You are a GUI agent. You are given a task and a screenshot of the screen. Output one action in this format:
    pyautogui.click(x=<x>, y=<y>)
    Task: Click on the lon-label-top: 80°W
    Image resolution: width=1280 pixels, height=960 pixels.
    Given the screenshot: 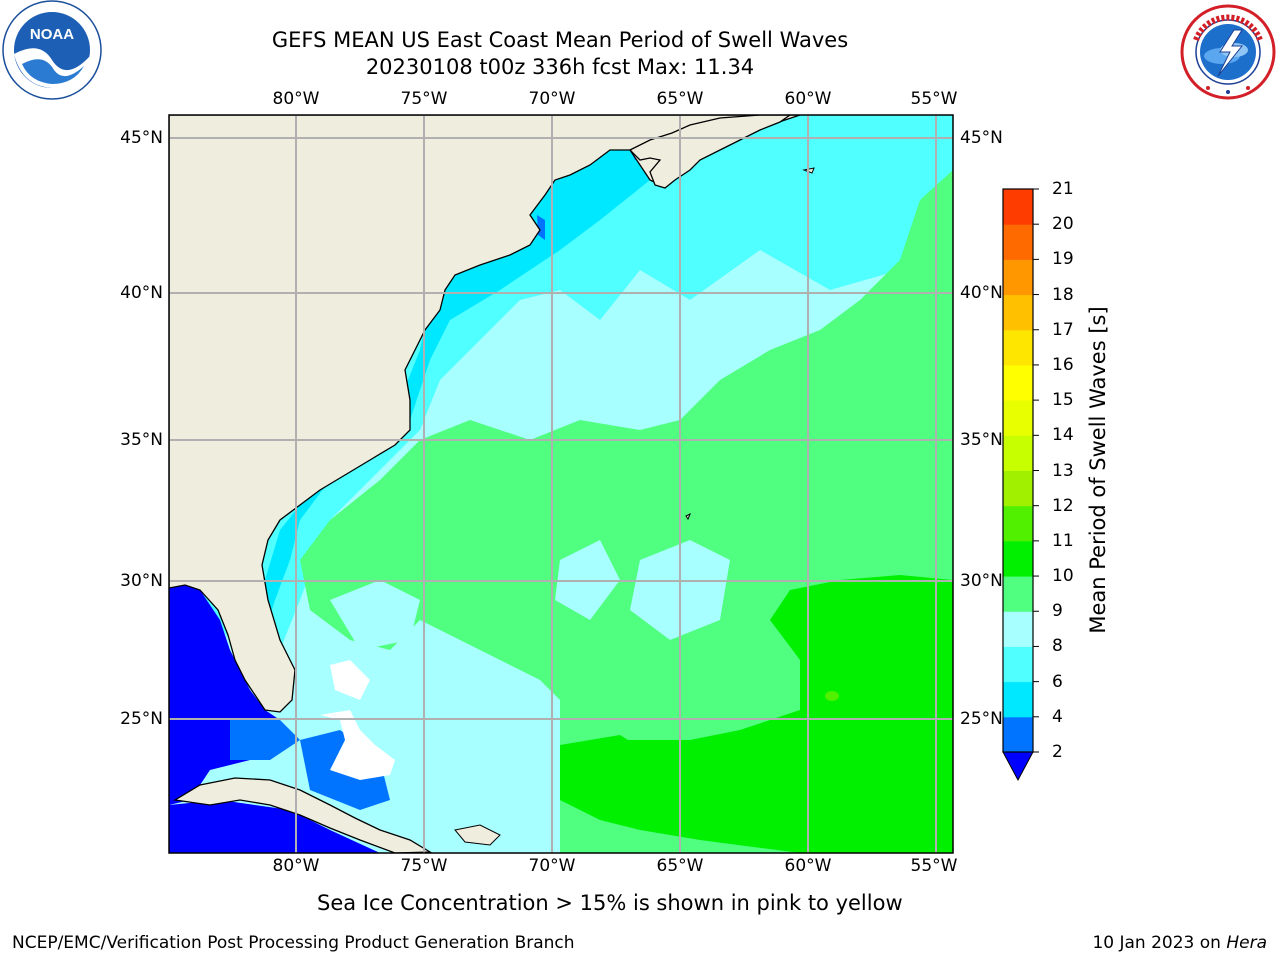 What is the action you would take?
    pyautogui.click(x=296, y=99)
    